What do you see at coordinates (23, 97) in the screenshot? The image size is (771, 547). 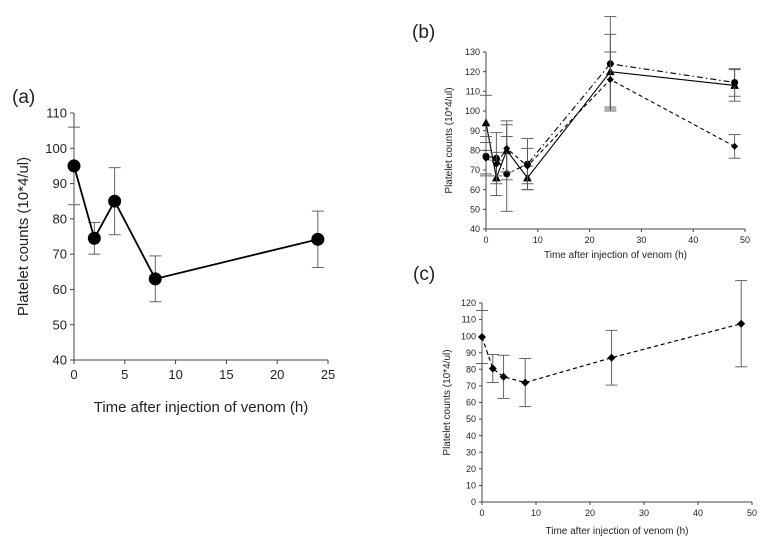 I see `panel-label-a: (a)` at bounding box center [23, 97].